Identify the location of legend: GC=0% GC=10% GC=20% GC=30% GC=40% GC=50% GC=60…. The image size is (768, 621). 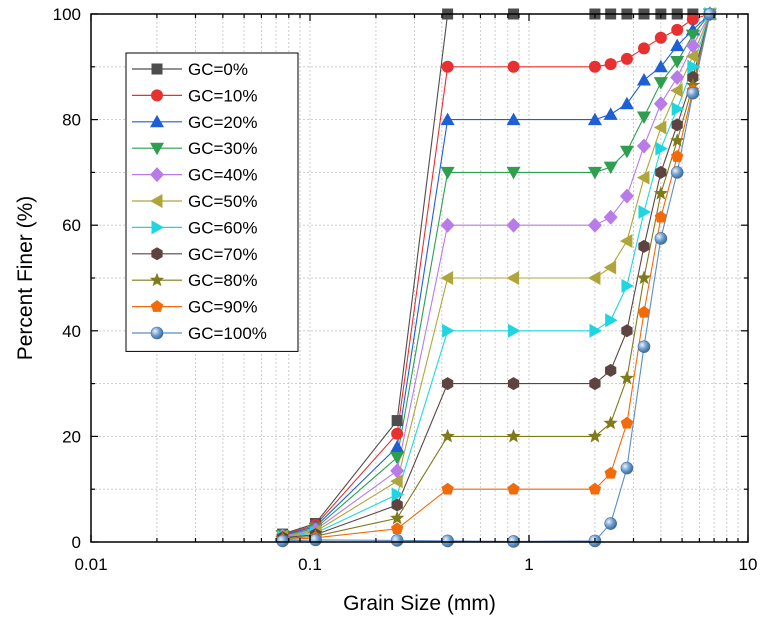
(212, 202).